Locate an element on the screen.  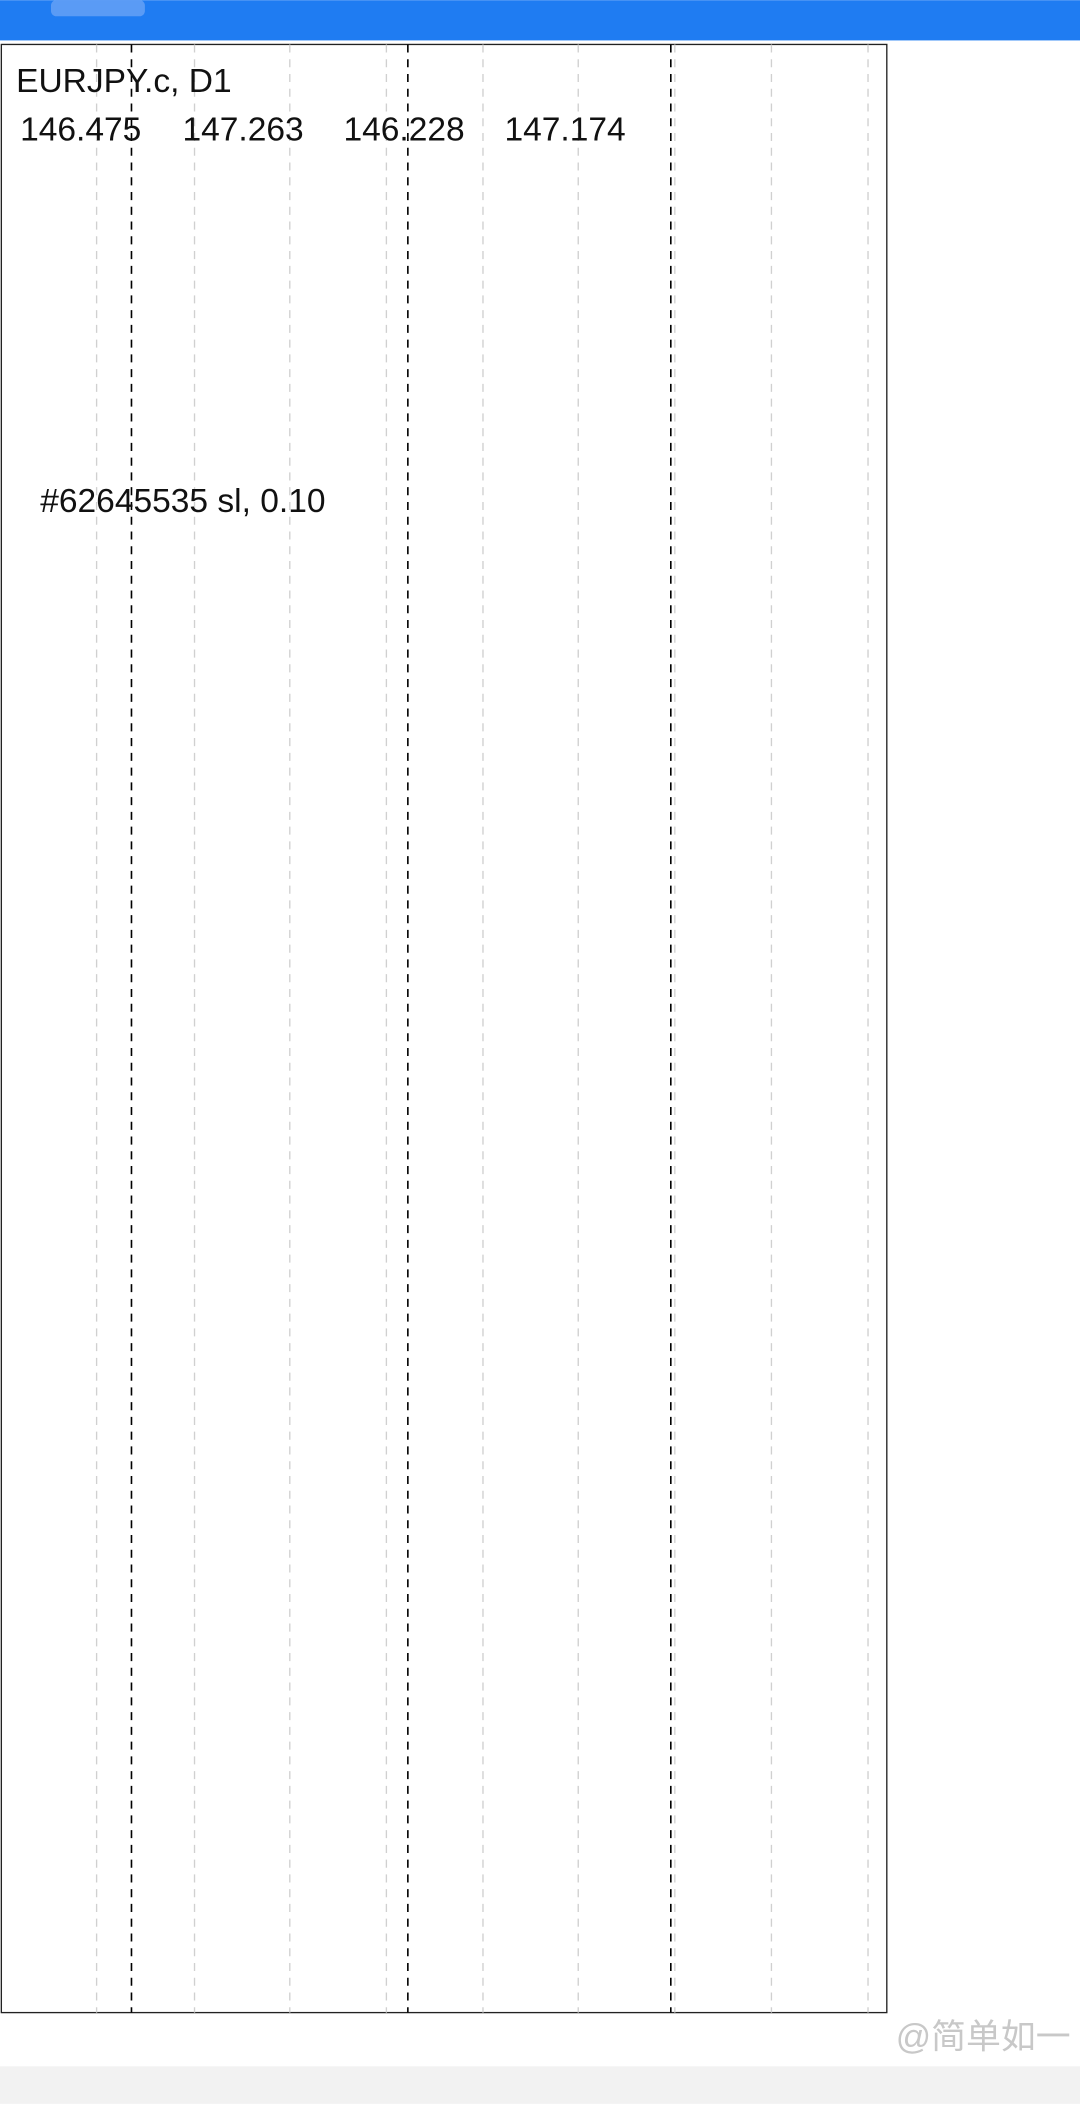
top-bar is located at coordinates (540, 20).